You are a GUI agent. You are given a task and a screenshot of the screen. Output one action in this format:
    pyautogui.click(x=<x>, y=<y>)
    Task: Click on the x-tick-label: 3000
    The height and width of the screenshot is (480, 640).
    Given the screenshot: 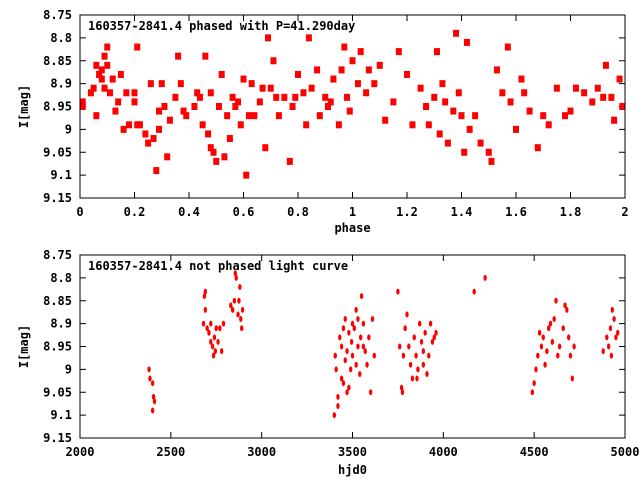 What is the action you would take?
    pyautogui.click(x=261, y=452)
    